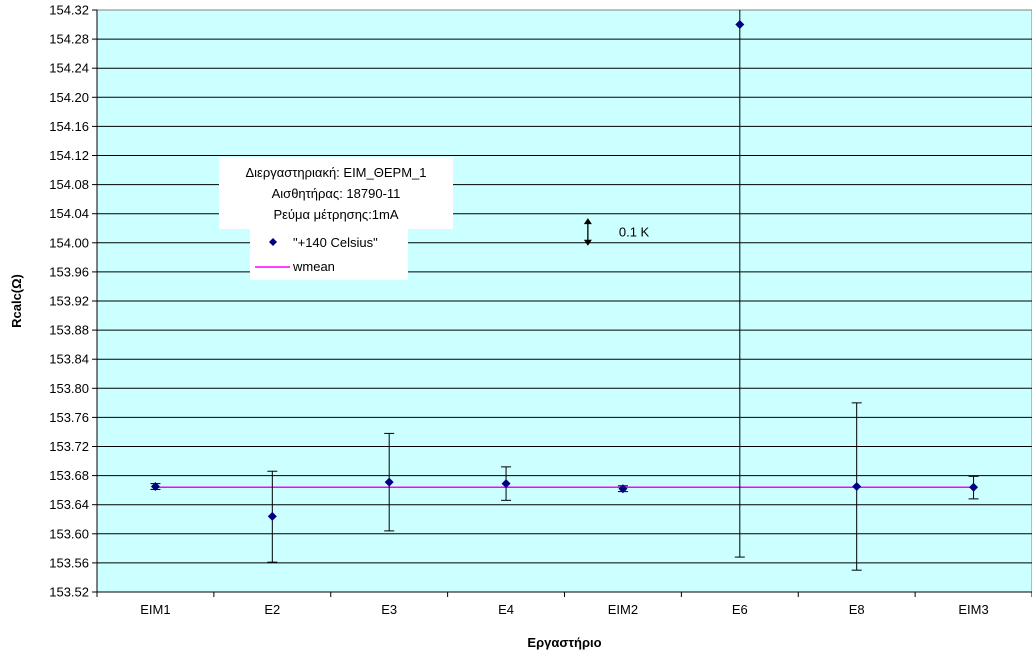  What do you see at coordinates (857, 609) in the screenshot?
I see `x-tick-label: E8` at bounding box center [857, 609].